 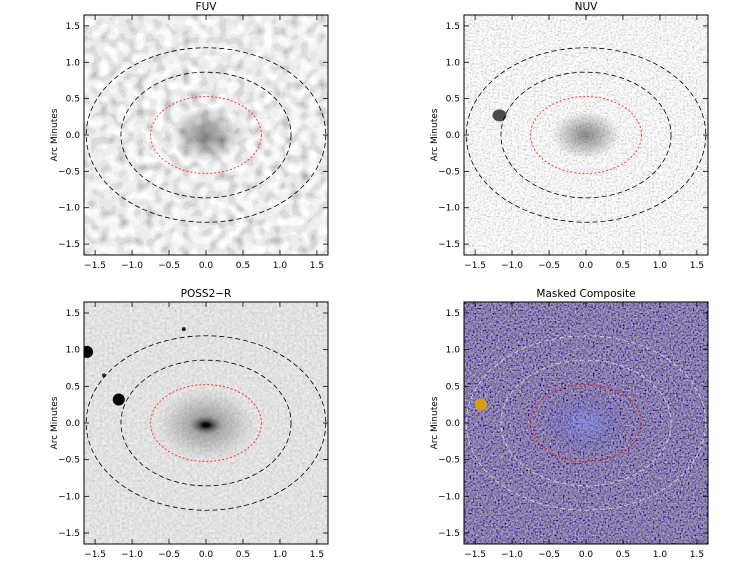 I want to click on image-nuv, so click(x=586, y=135).